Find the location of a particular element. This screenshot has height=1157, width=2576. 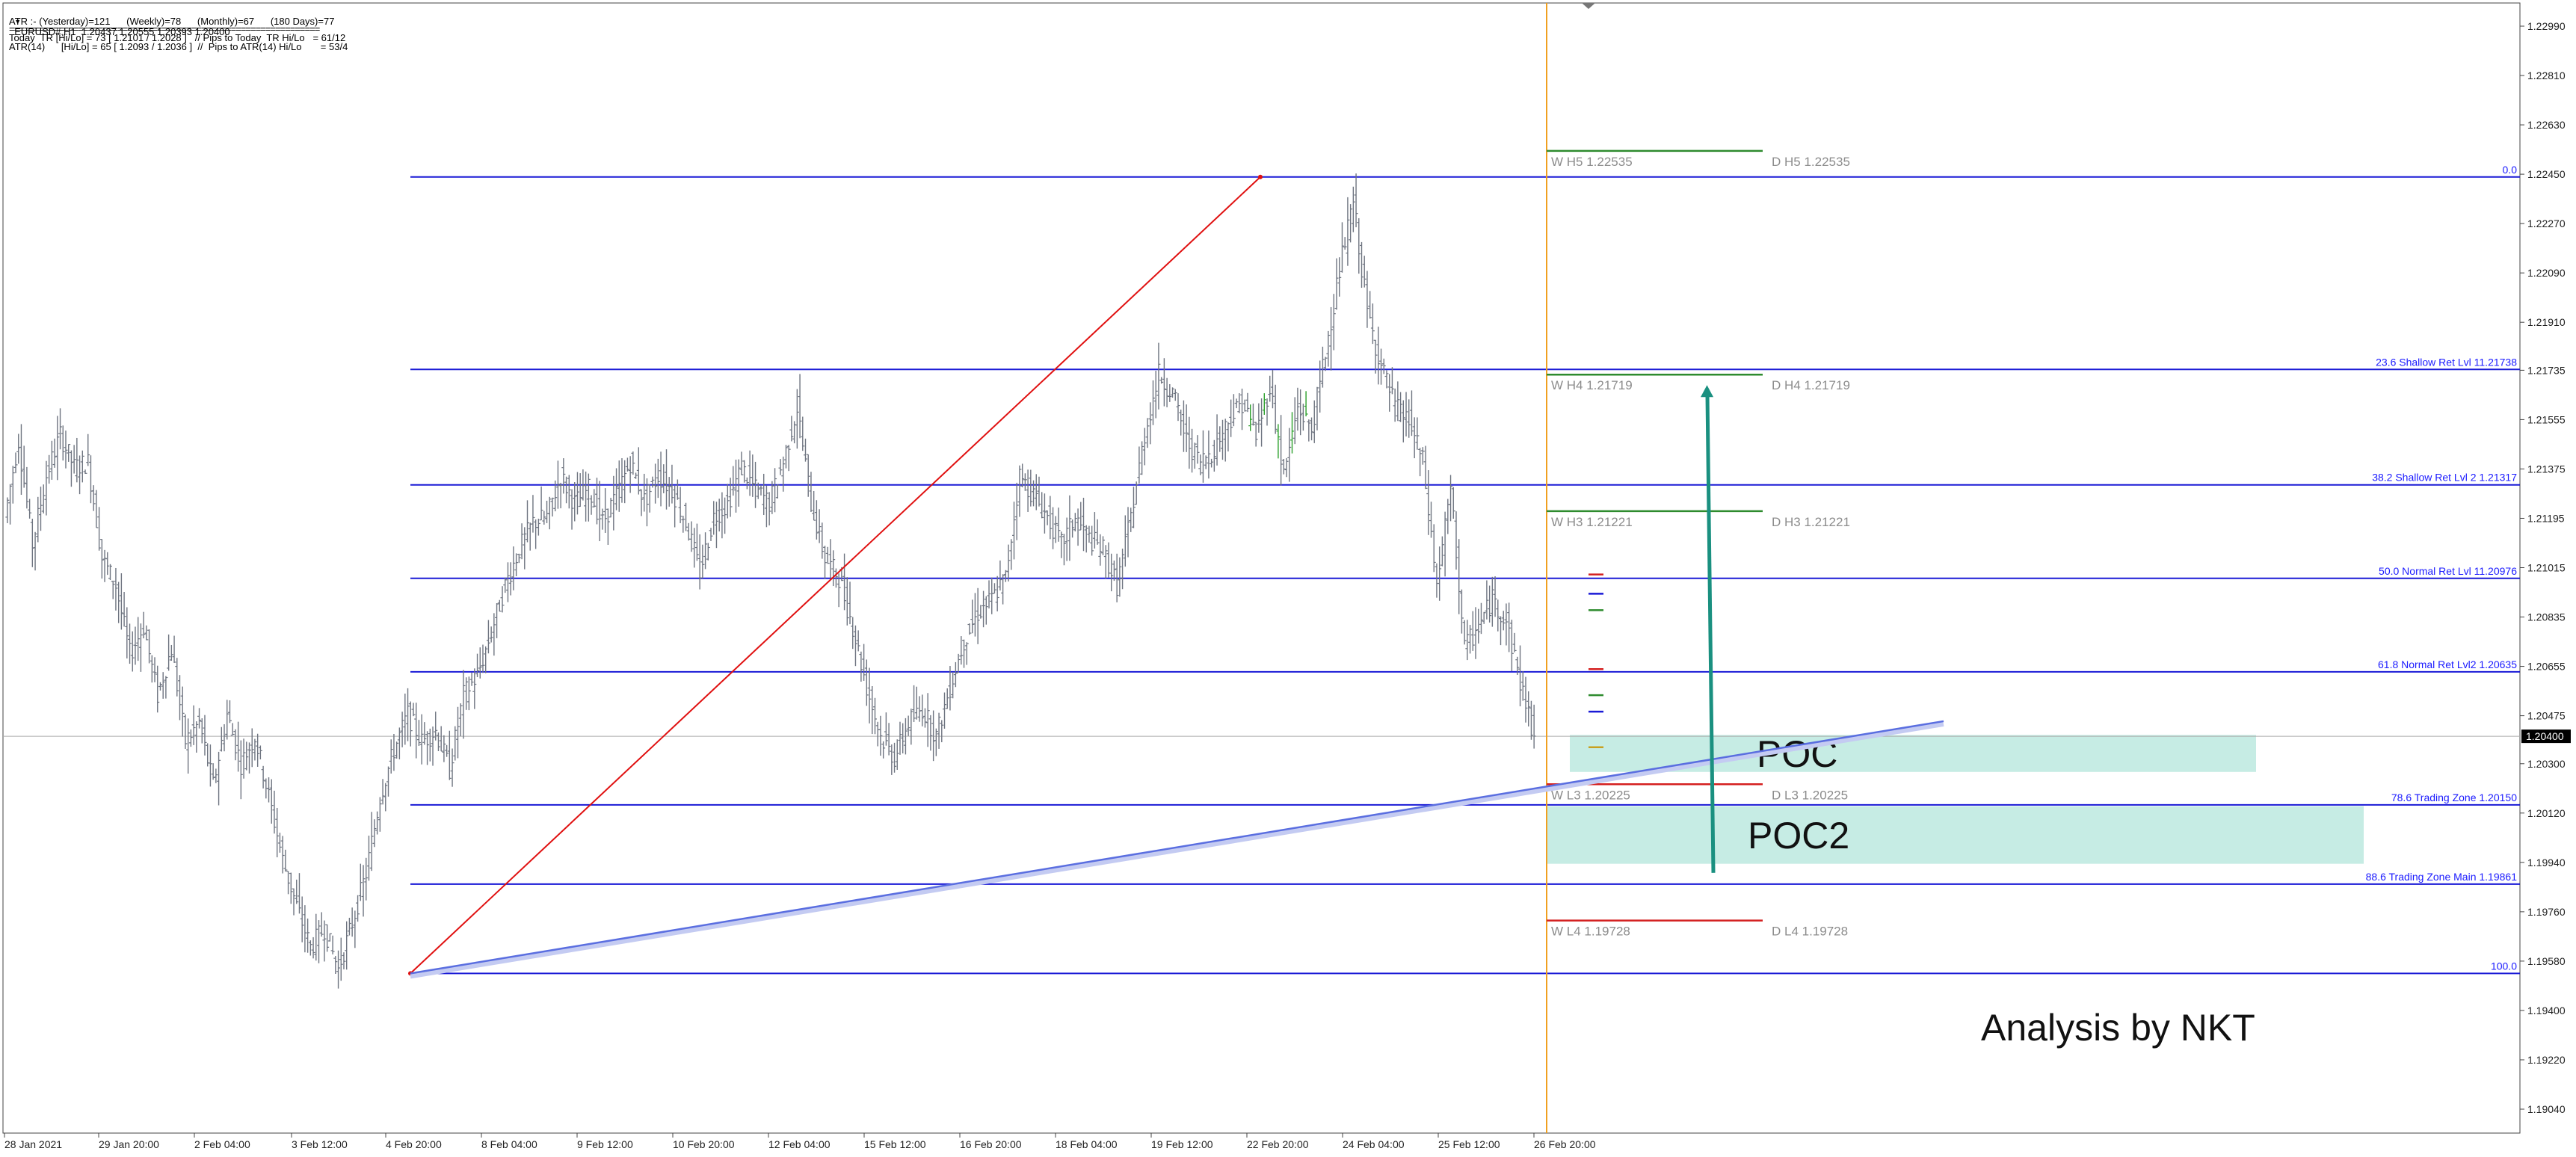

x-tick-label: 12 Feb 04:00 is located at coordinates (799, 1144).